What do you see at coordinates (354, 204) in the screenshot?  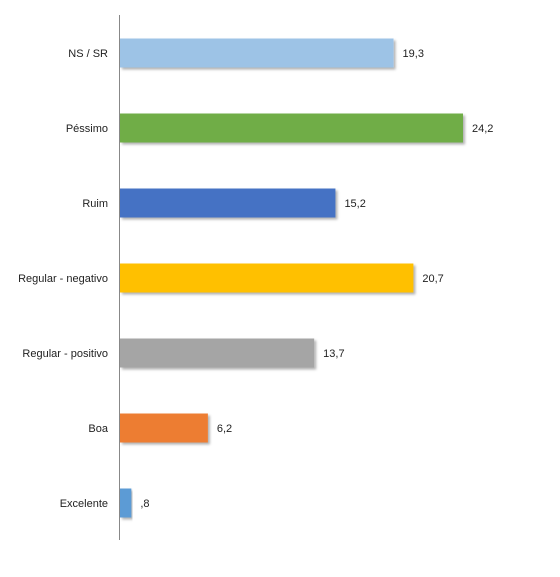 I see `value-label: 15,2` at bounding box center [354, 204].